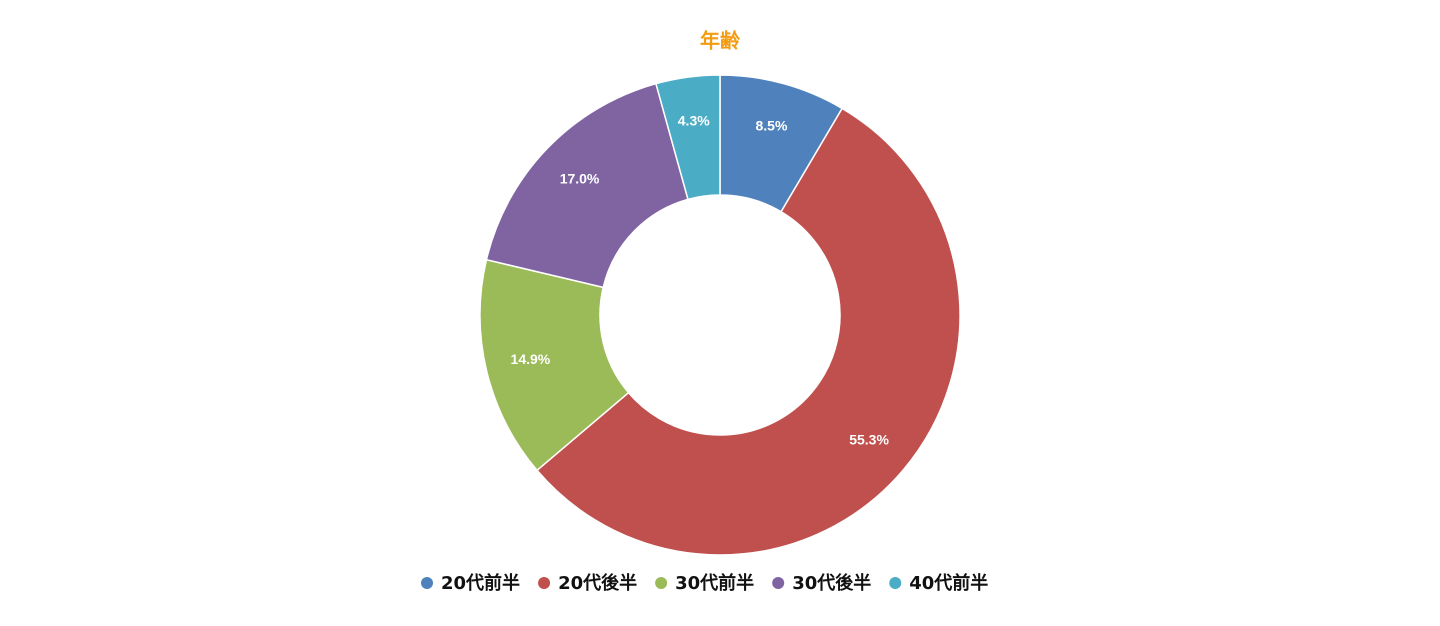 The height and width of the screenshot is (626, 1440). What do you see at coordinates (480, 583) in the screenshot?
I see `legend-label: 20代前半` at bounding box center [480, 583].